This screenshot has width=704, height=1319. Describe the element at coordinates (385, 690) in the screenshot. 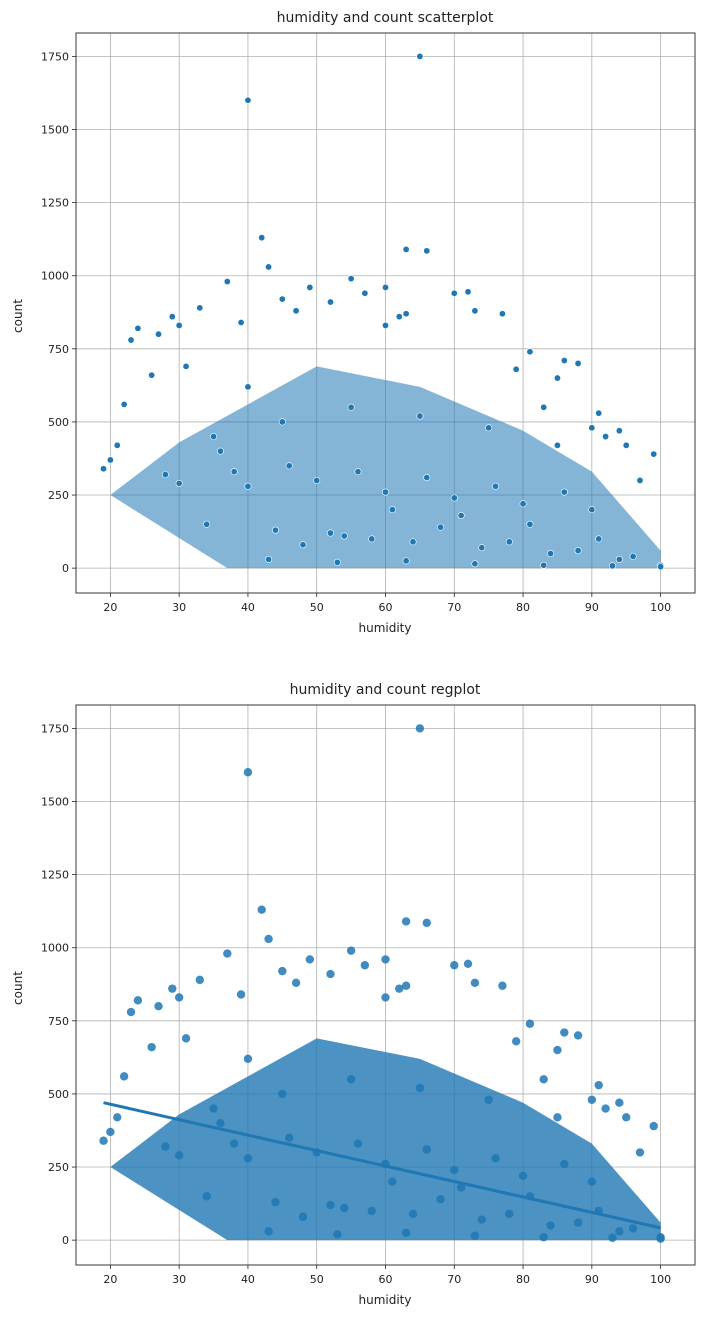

I see `chart-title: humidity and count regplot` at that location.